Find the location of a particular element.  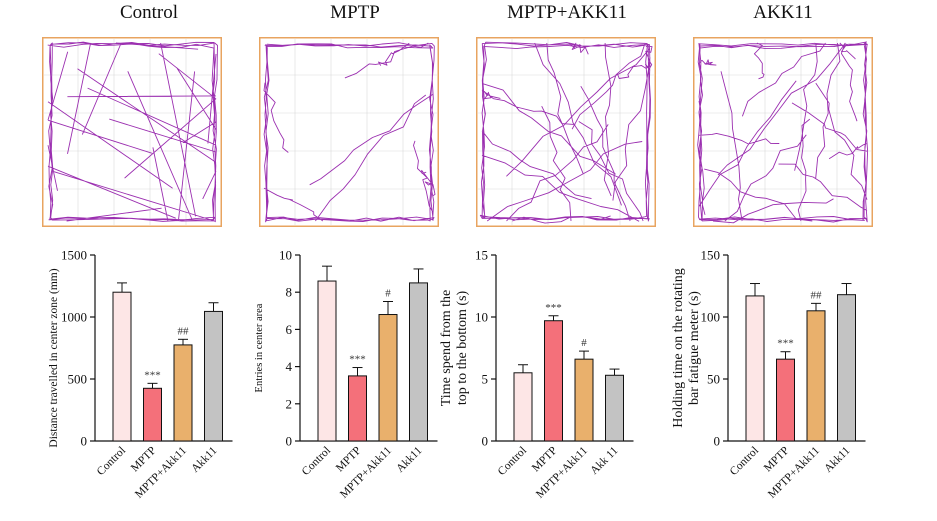

y-axis-title-line: Time spend from the is located at coordinates (447, 348).